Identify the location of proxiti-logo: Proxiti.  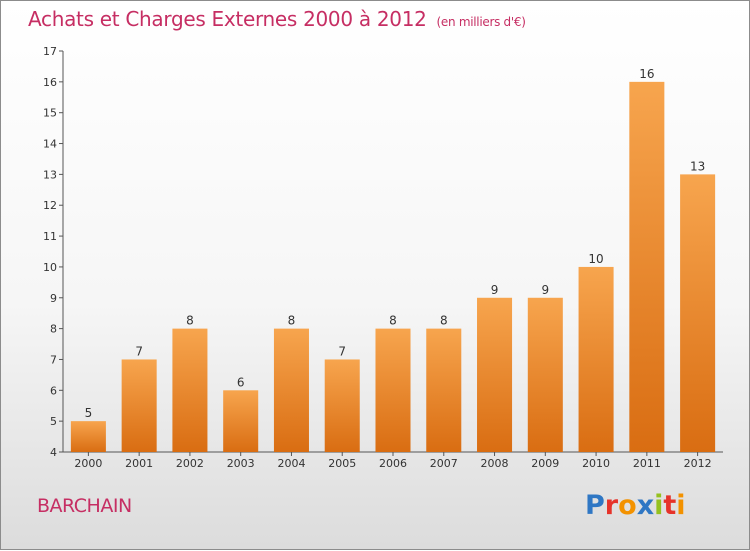
(635, 505).